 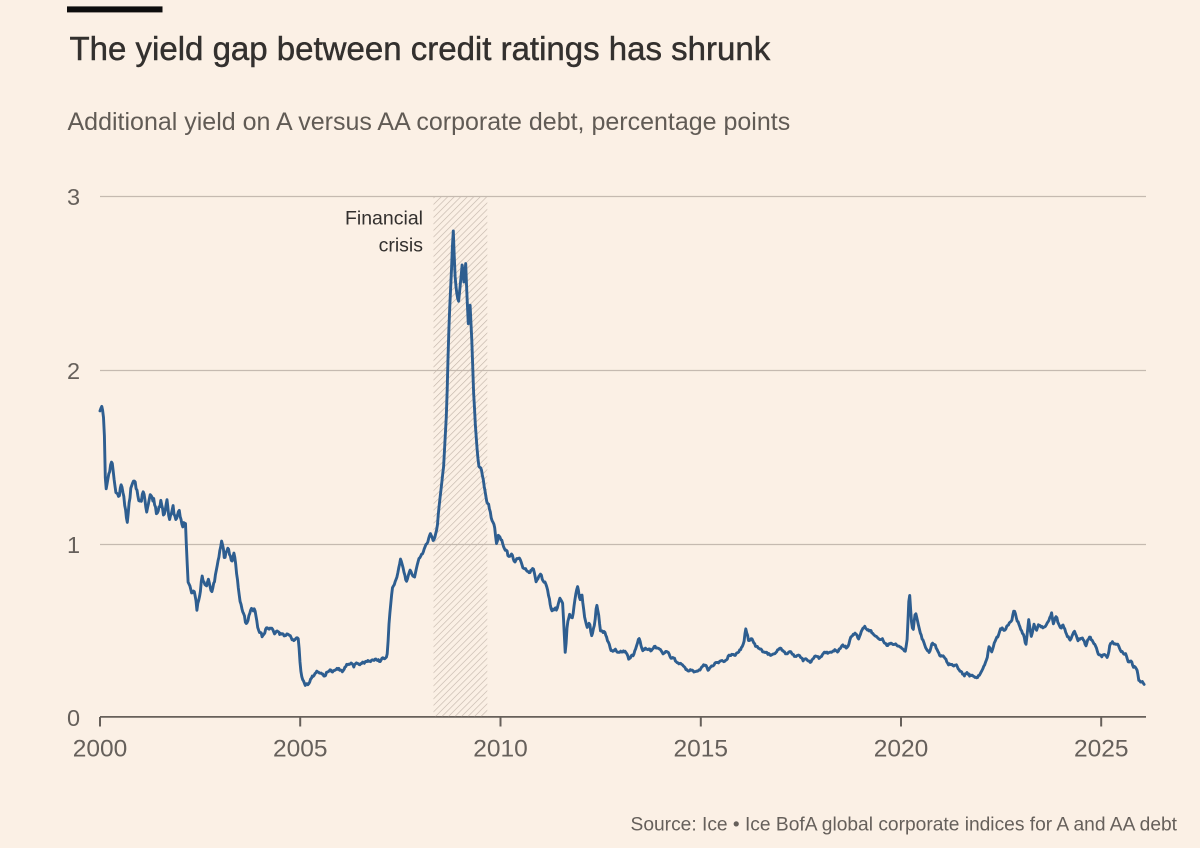 What do you see at coordinates (1101, 749) in the screenshot?
I see `svg-text: 2025` at bounding box center [1101, 749].